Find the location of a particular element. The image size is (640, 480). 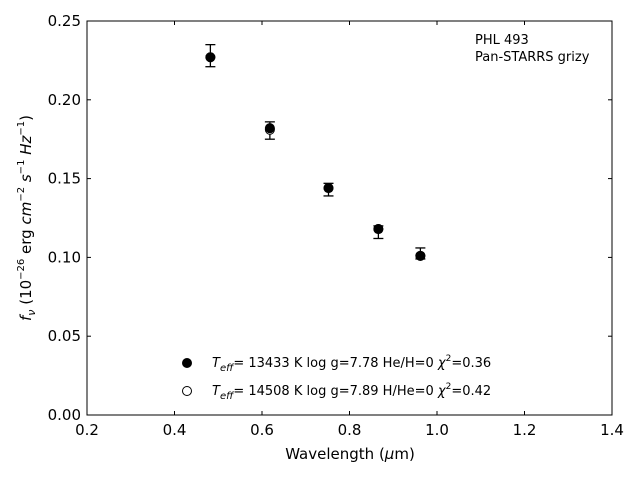

y-tick-label: 0.15 is located at coordinates (64, 179).